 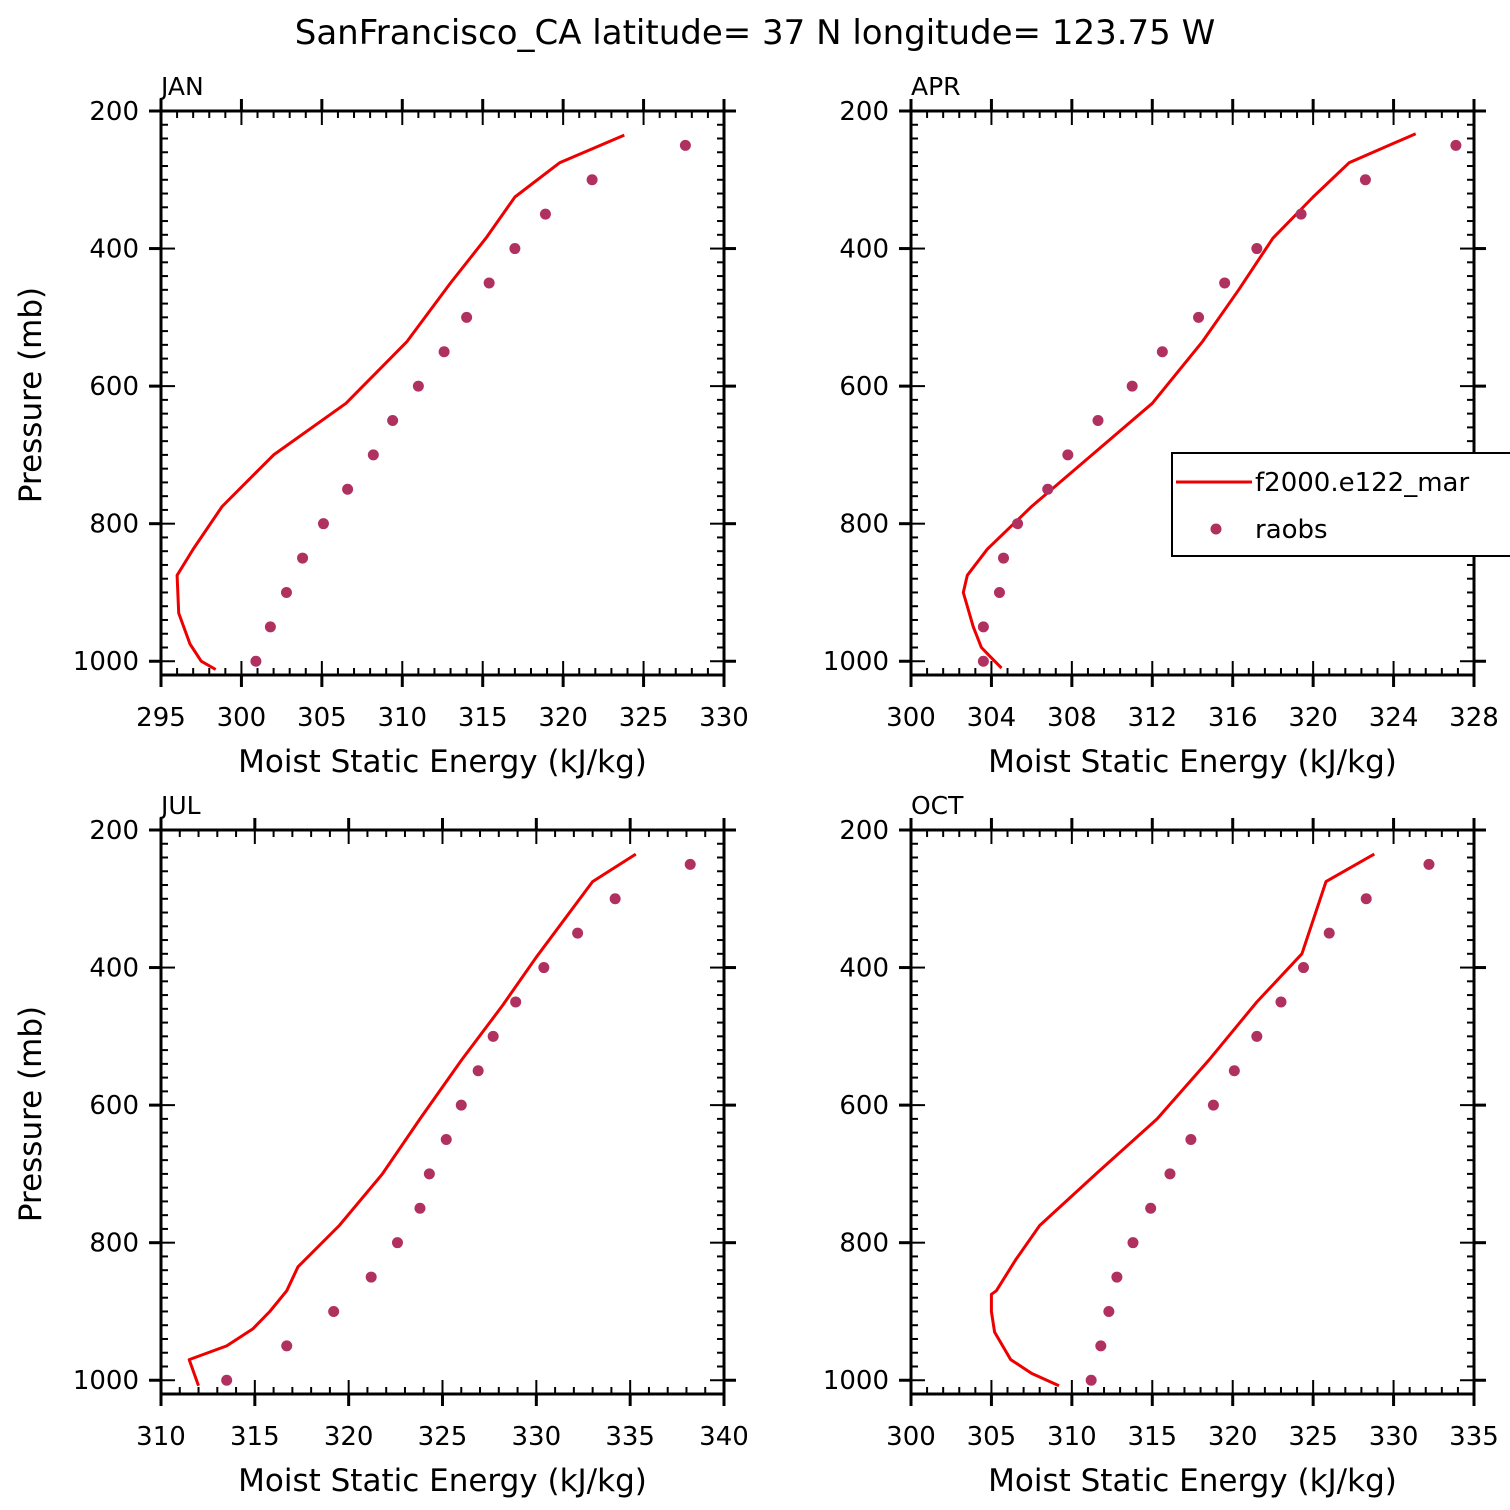 I want to click on legend-label: raobs, so click(x=1291, y=530).